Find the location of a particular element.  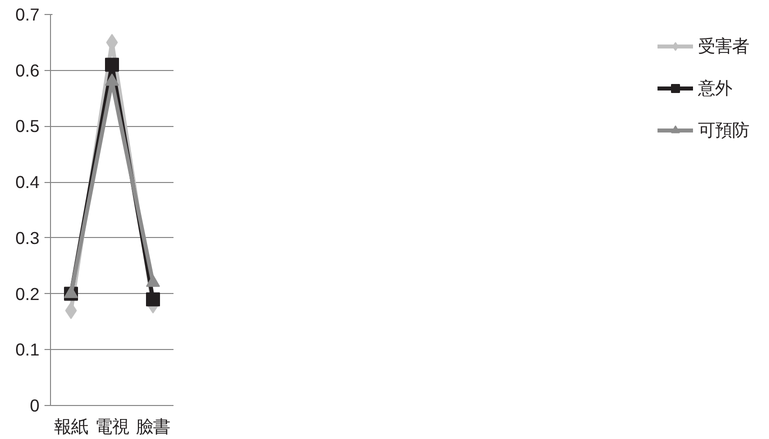

legend-label: 意外 is located at coordinates (715, 88).